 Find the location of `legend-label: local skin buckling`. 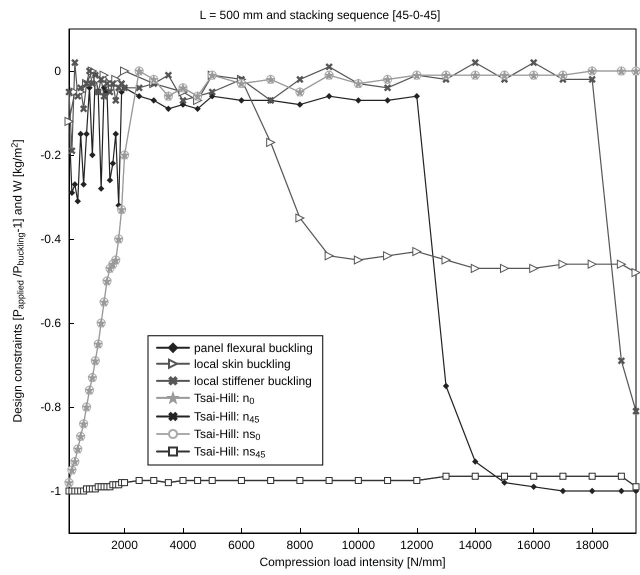

legend-label: local skin buckling is located at coordinates (242, 363).